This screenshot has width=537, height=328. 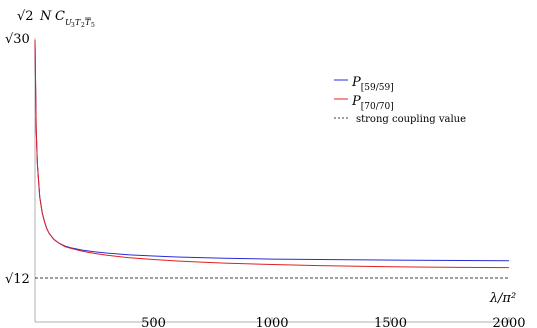 What do you see at coordinates (60, 16) in the screenshot?
I see `svg-text: C` at bounding box center [60, 16].